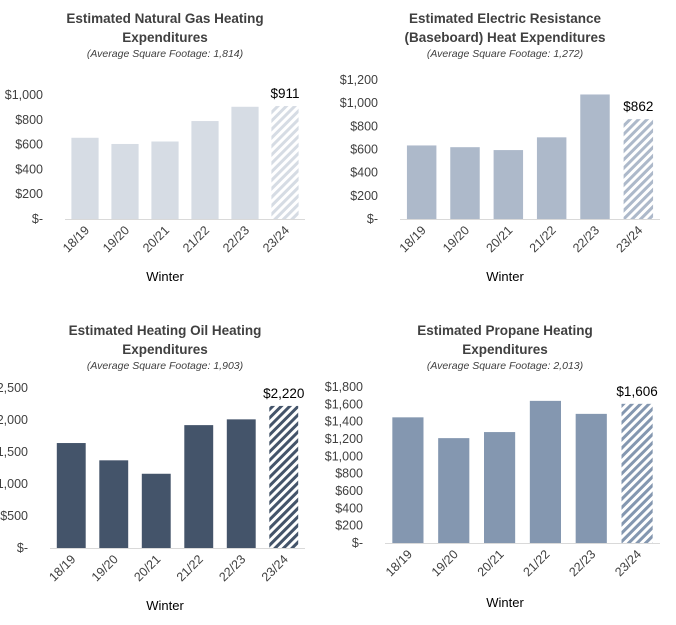 This screenshot has height=625, width=676. What do you see at coordinates (505, 366) in the screenshot?
I see `chart-subtitle: (Average Square Footage: 2,013)` at bounding box center [505, 366].